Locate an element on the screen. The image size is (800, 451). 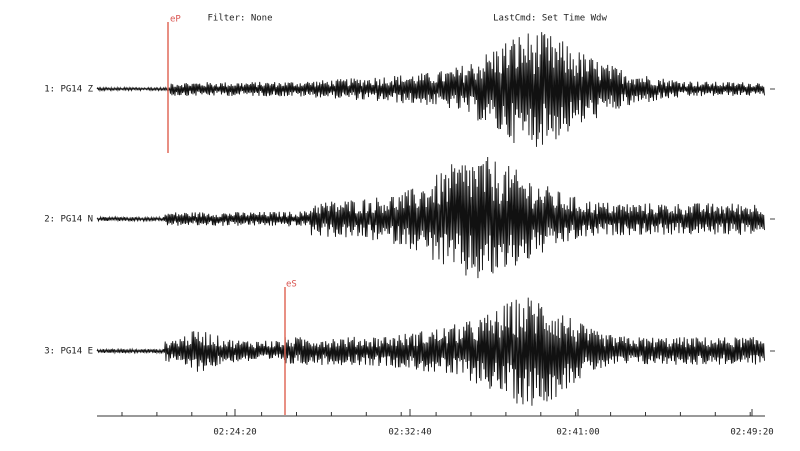
time-label: 02:32:40 is located at coordinates (409, 433).